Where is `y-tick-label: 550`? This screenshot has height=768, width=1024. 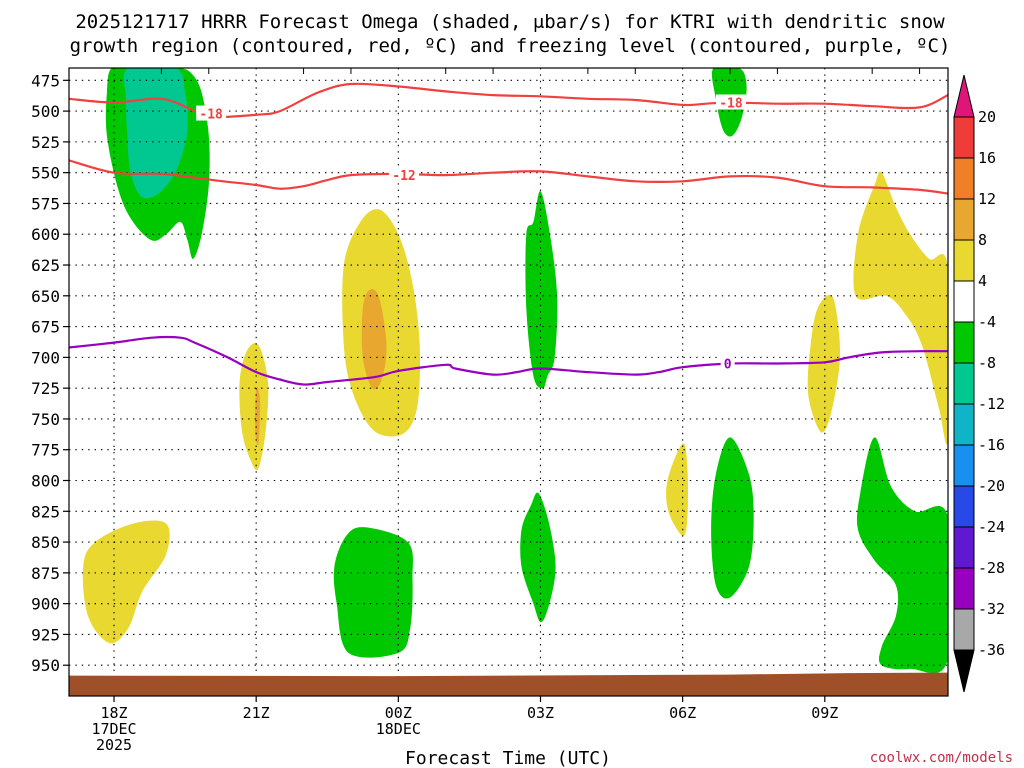
y-tick-label: 550 is located at coordinates (45, 173).